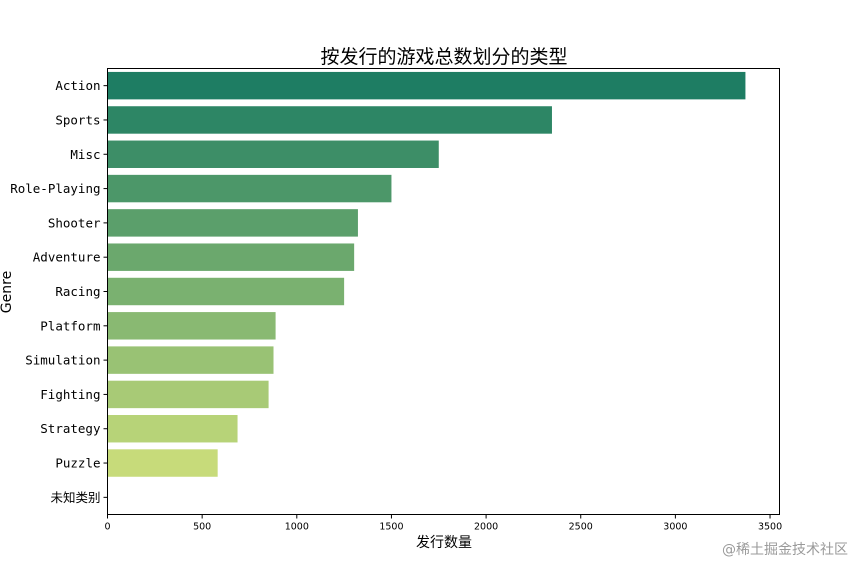 The width and height of the screenshot is (865, 577). What do you see at coordinates (7, 292) in the screenshot?
I see `y-axis-label: Genre` at bounding box center [7, 292].